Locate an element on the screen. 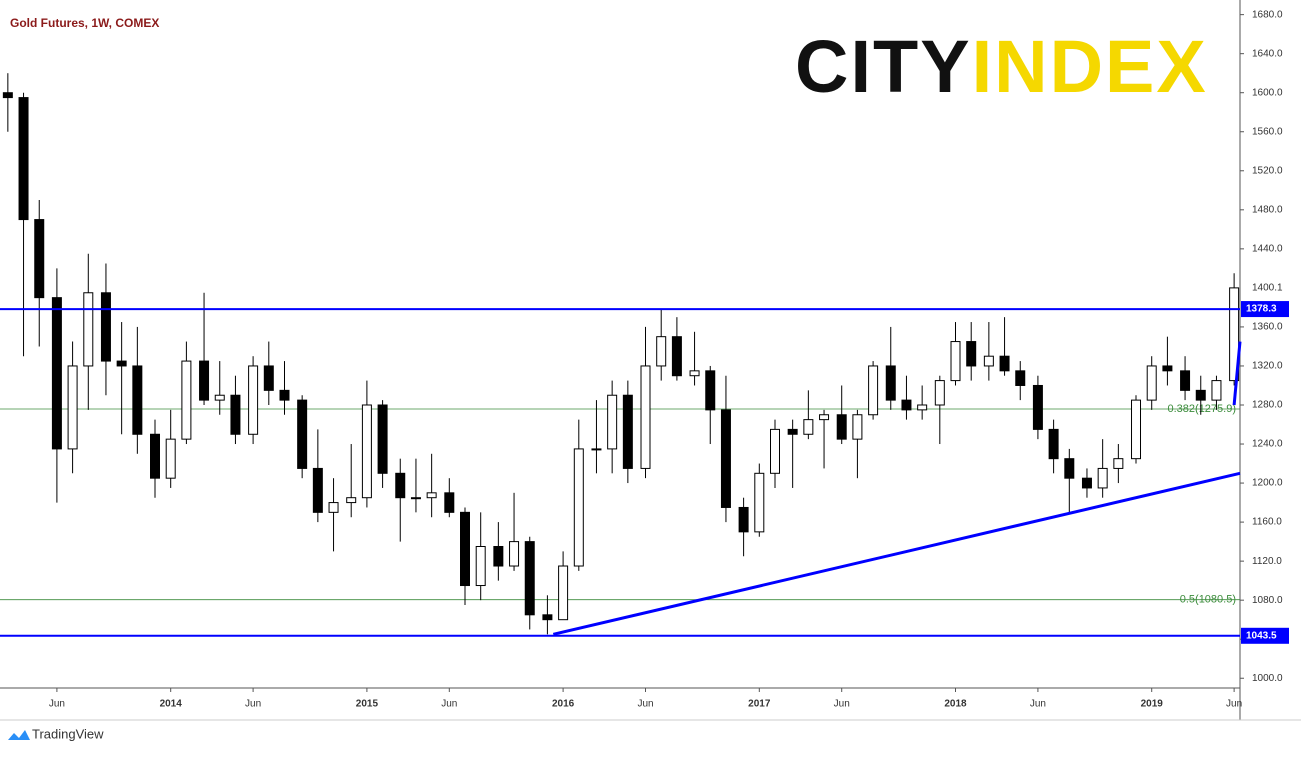 This screenshot has height=758, width=1301. y-tick-label: 1160.0 is located at coordinates (1267, 522).